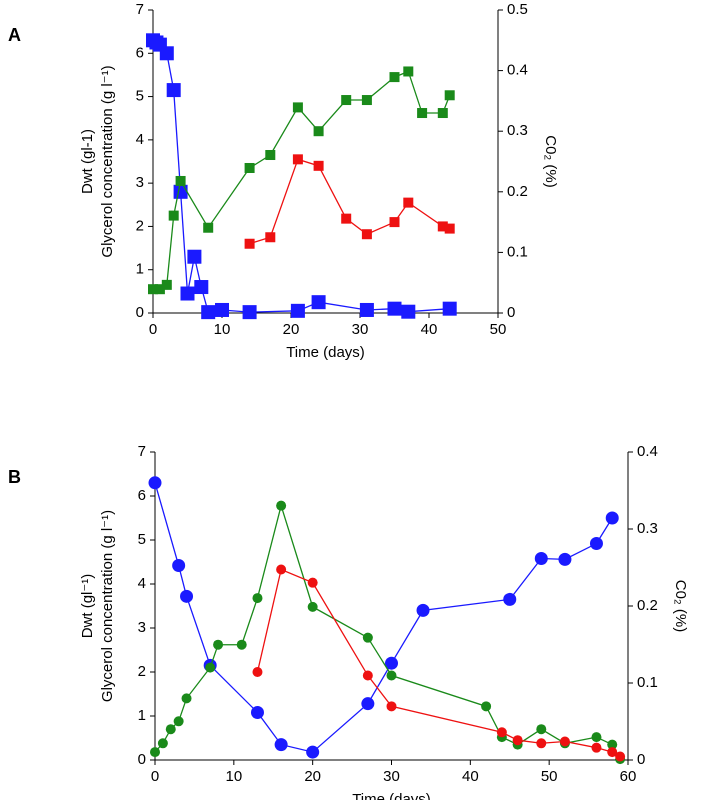  I want to click on series-line, so click(301, 176).